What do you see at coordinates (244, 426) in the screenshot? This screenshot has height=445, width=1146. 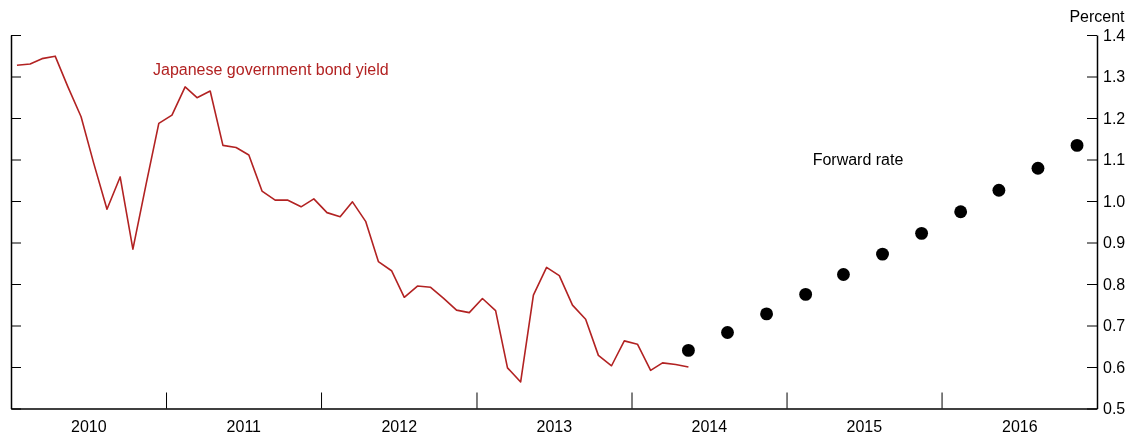 I see `x-tick-label: 2011` at bounding box center [244, 426].